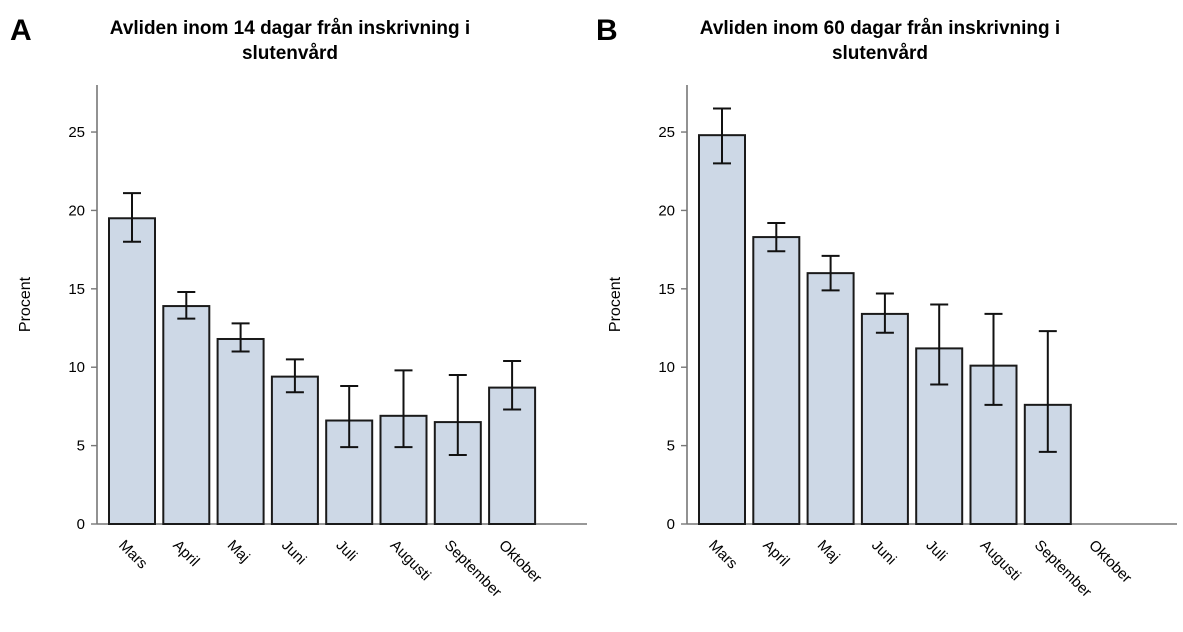 This screenshot has width=1183, height=632. What do you see at coordinates (512, 385) in the screenshot?
I see `error-bar-oktober` at bounding box center [512, 385].